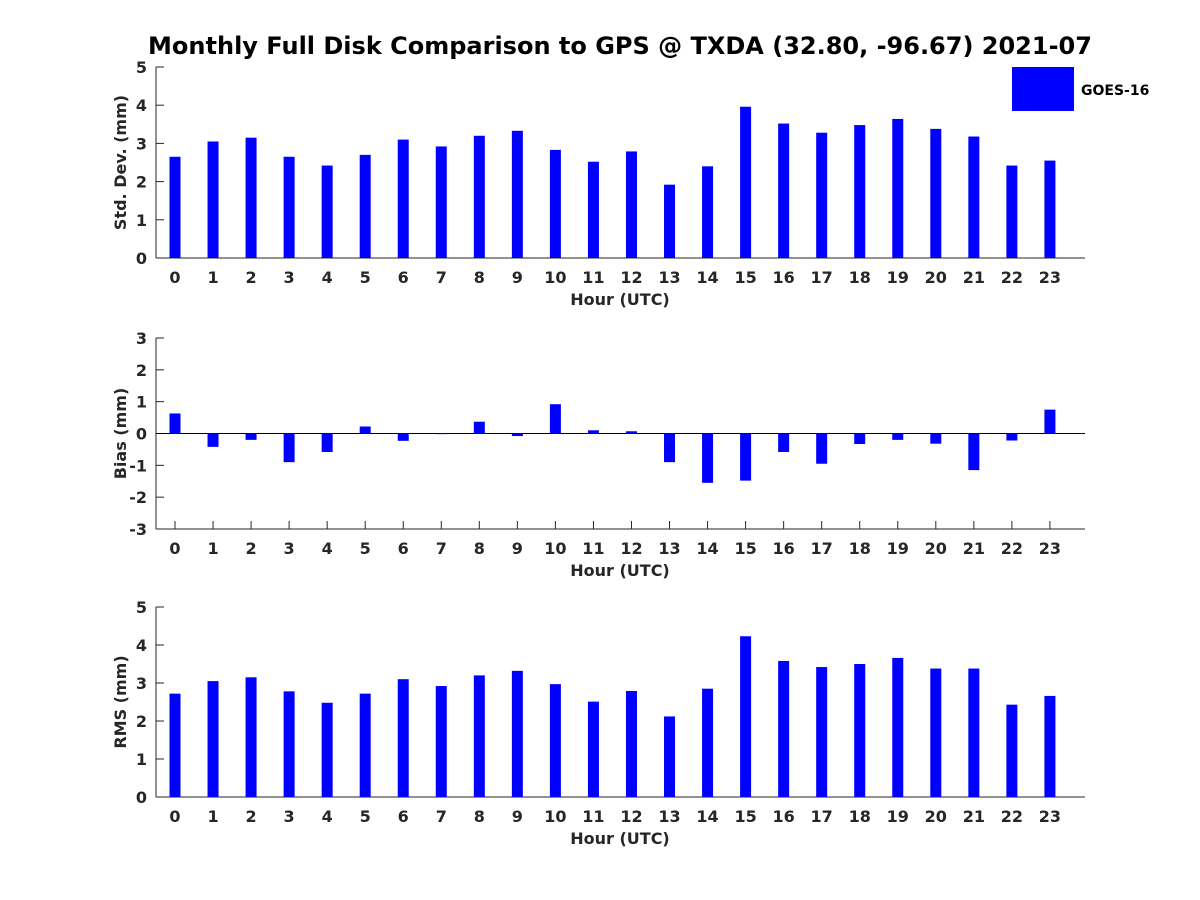 Image resolution: width=1200 pixels, height=900 pixels. Describe the element at coordinates (141, 683) in the screenshot. I see `y-tick-label: 3` at that location.